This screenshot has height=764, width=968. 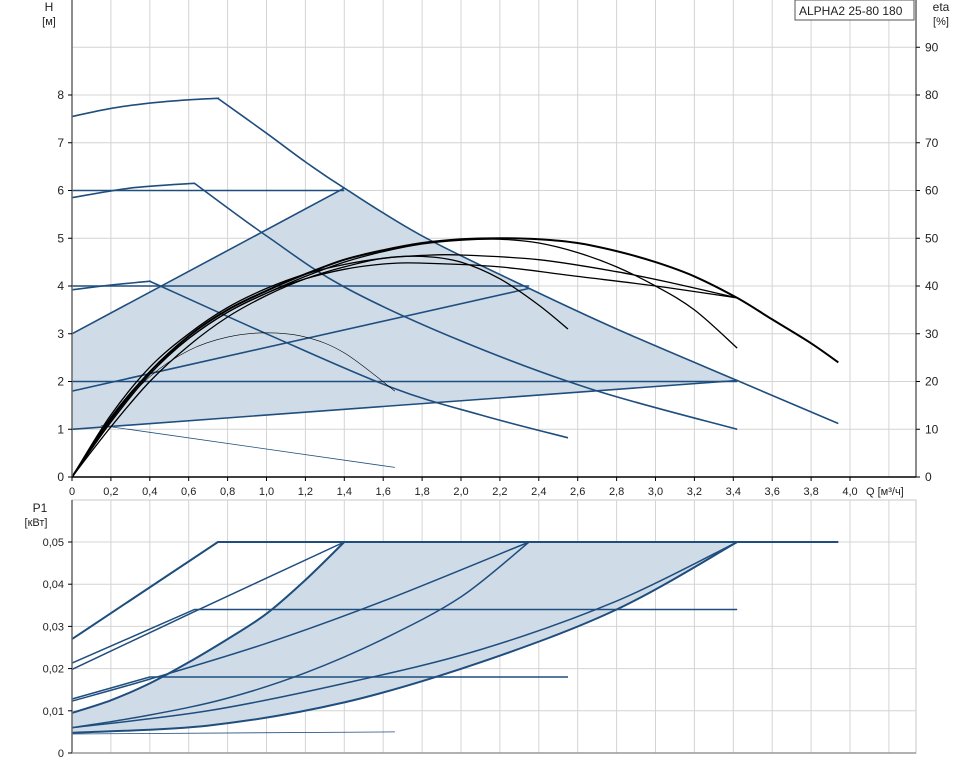 What do you see at coordinates (344, 492) in the screenshot?
I see `x-tick-label: 1,4` at bounding box center [344, 492].